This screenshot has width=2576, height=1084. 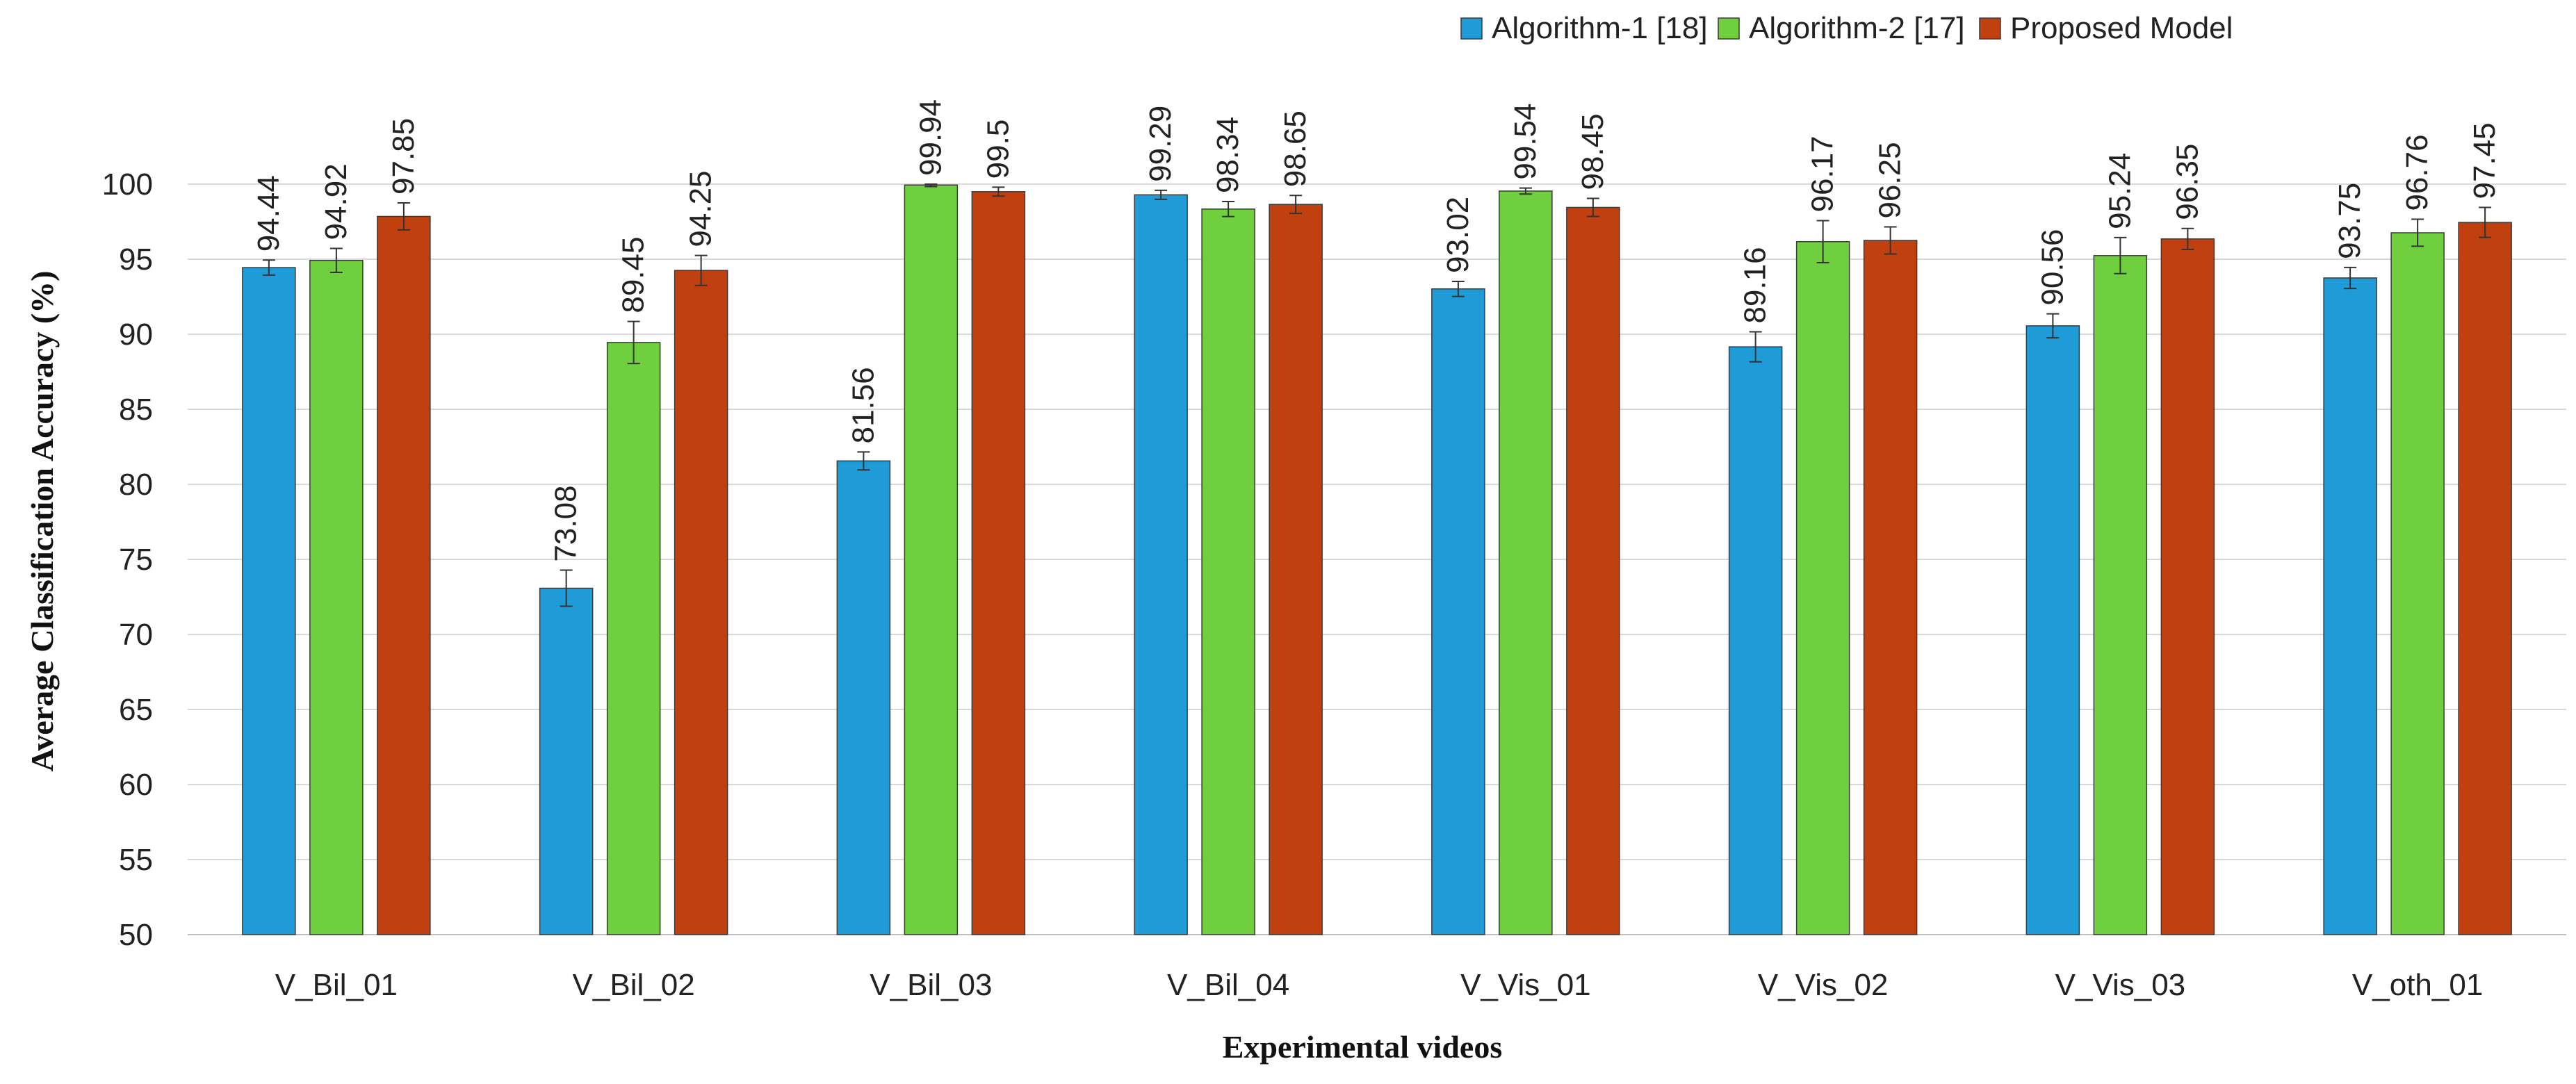 I want to click on data-label: 89.16, so click(x=1755, y=285).